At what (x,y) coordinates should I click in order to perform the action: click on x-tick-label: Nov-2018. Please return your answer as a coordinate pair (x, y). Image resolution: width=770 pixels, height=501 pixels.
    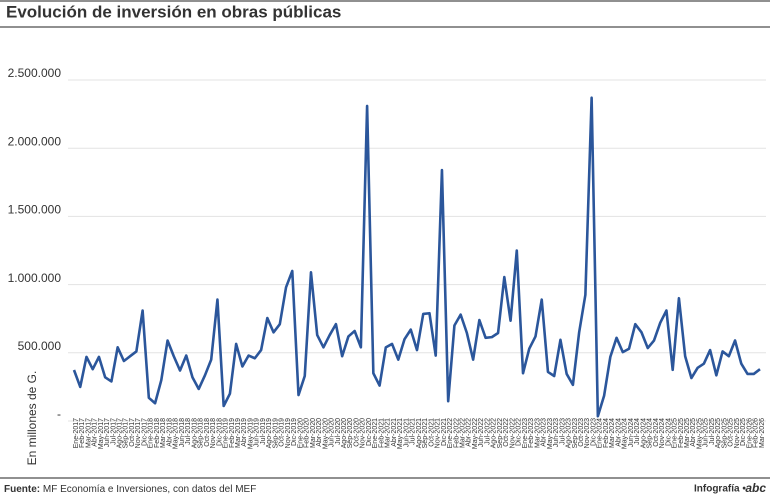
    Looking at the image, I should click on (213, 433).